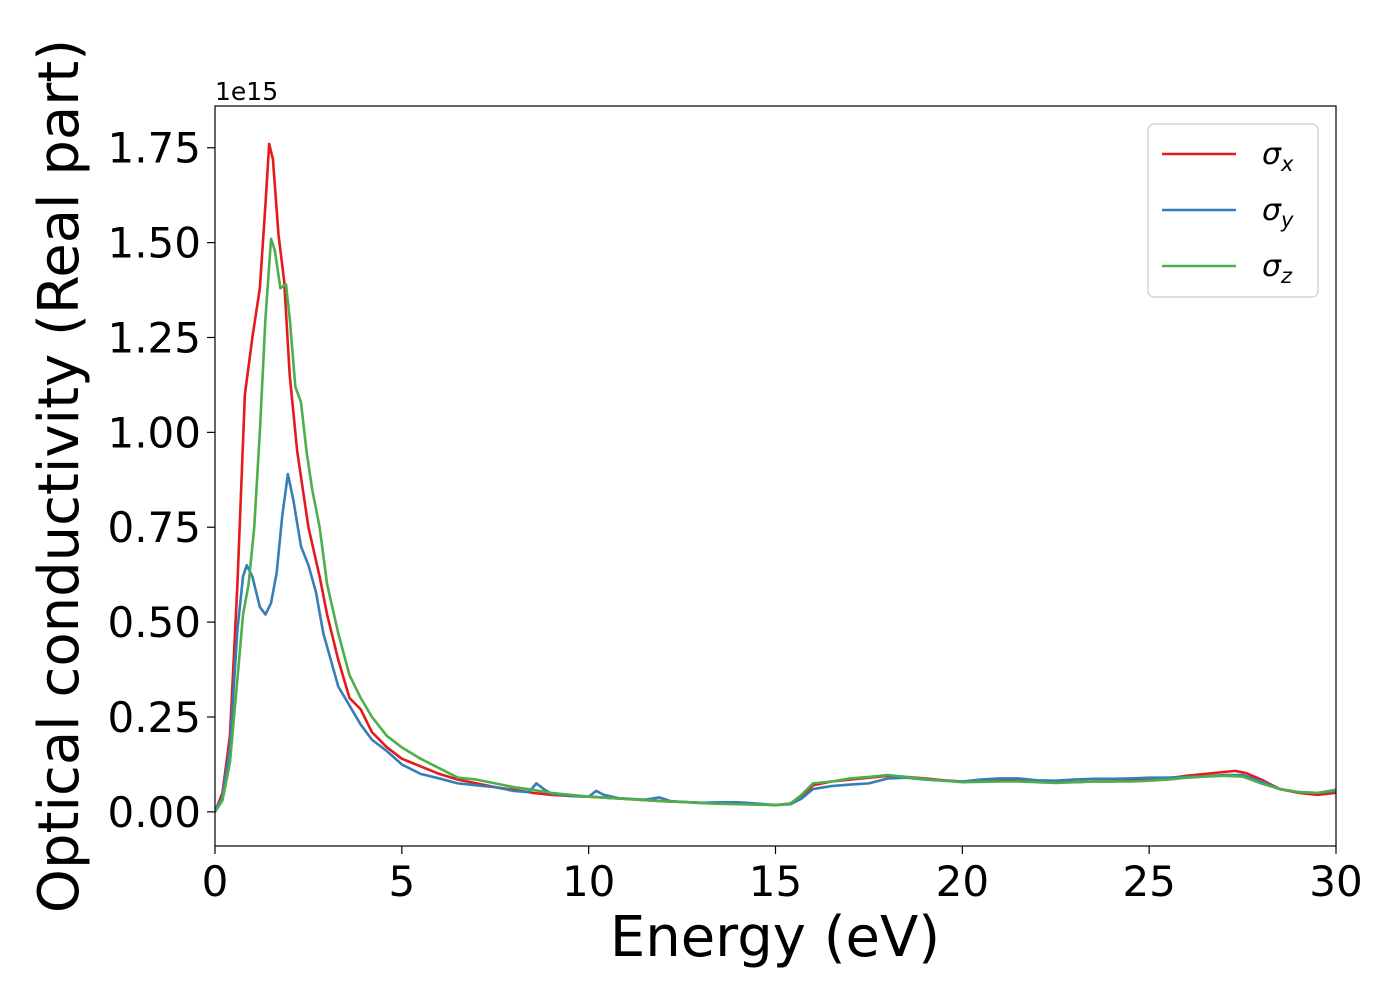 The width and height of the screenshot is (1400, 1000). I want to click on y-tick-label: 1.75, so click(154, 148).